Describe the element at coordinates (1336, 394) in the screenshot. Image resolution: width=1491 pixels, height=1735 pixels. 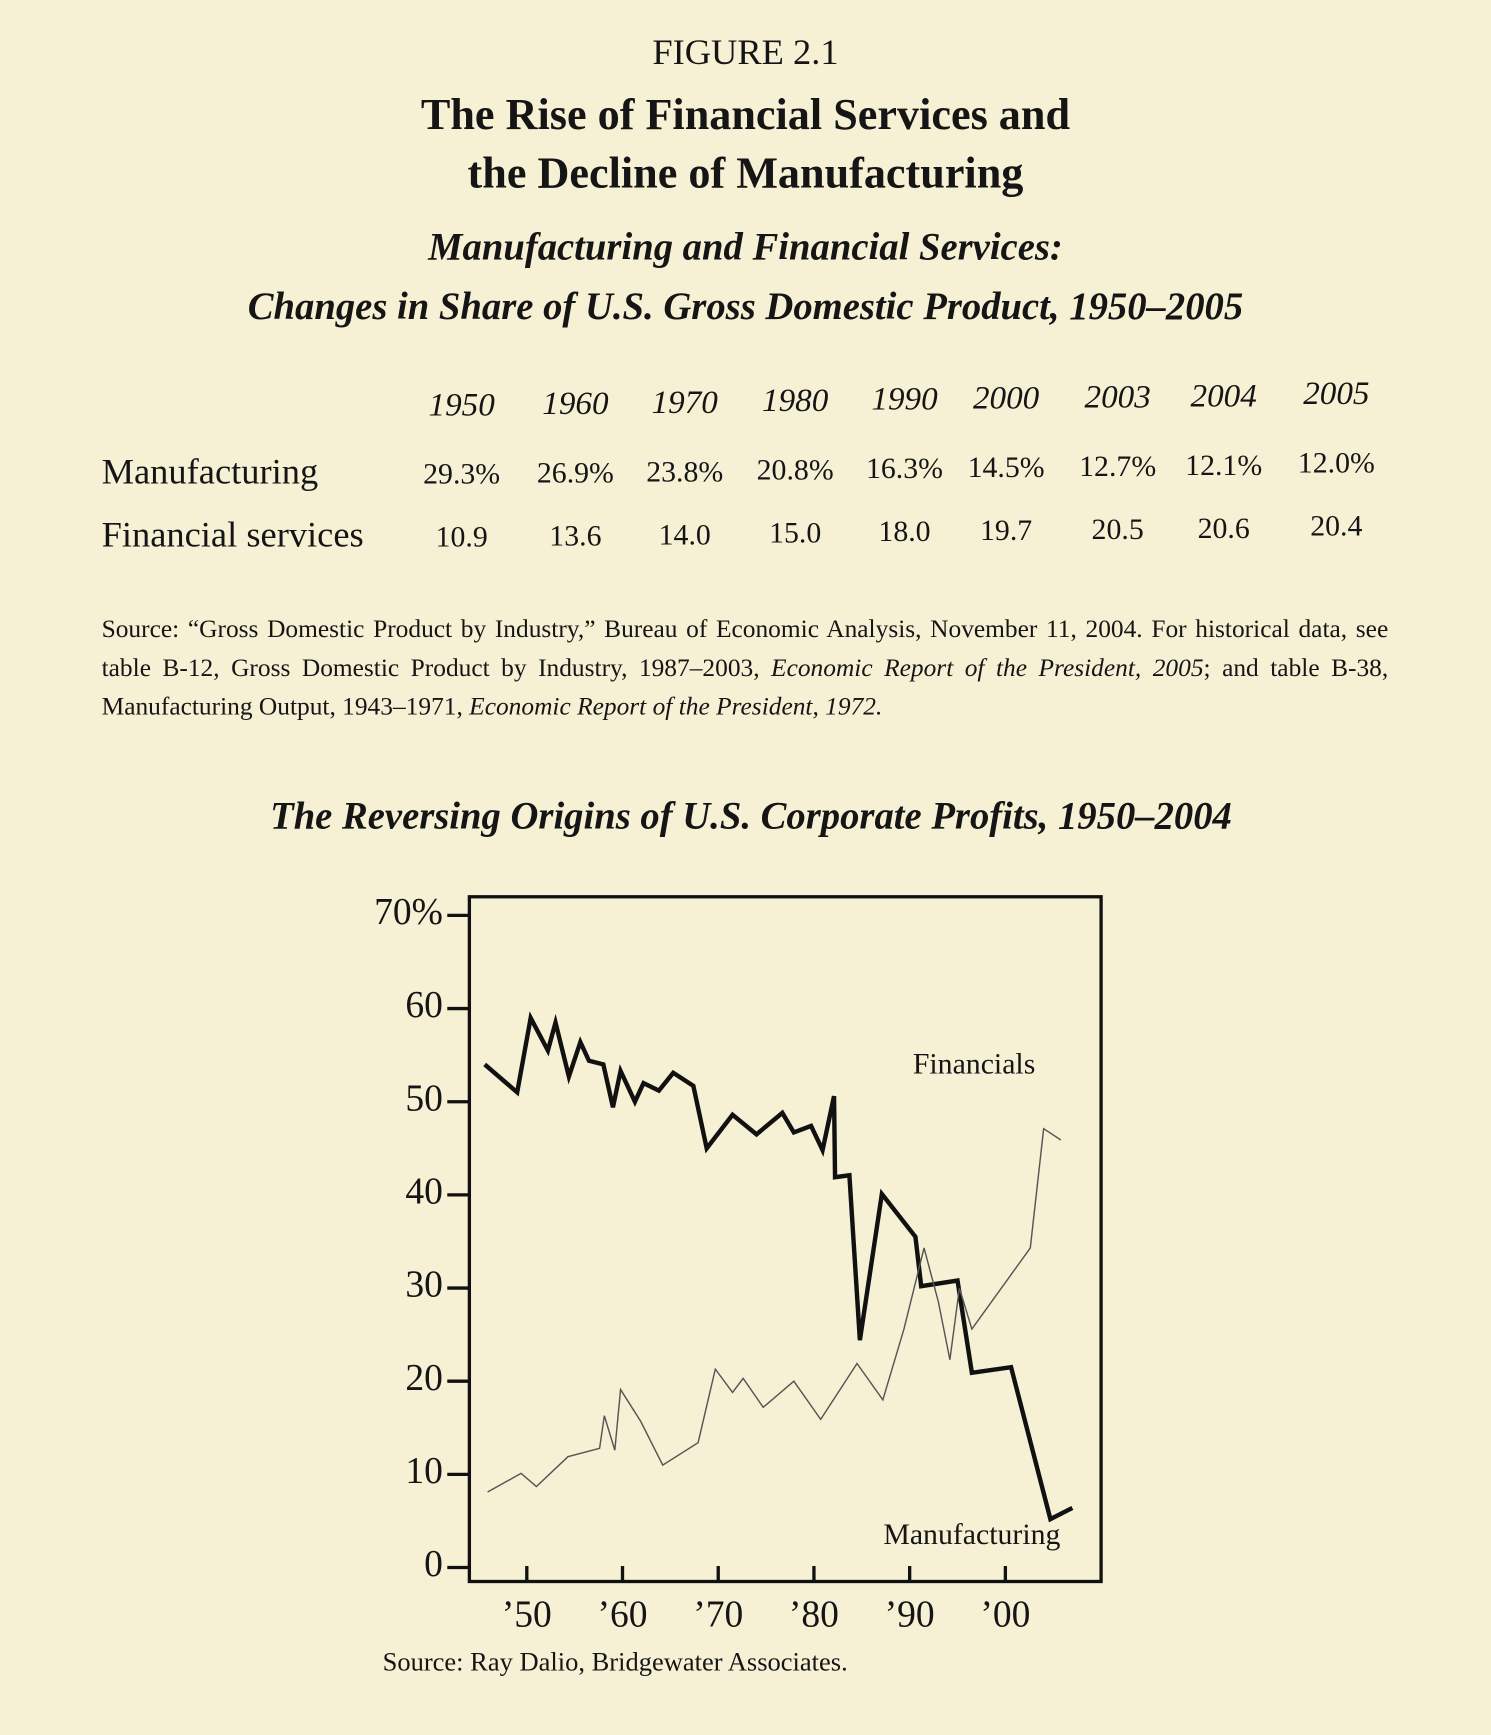
I see `column-header: 2005` at that location.